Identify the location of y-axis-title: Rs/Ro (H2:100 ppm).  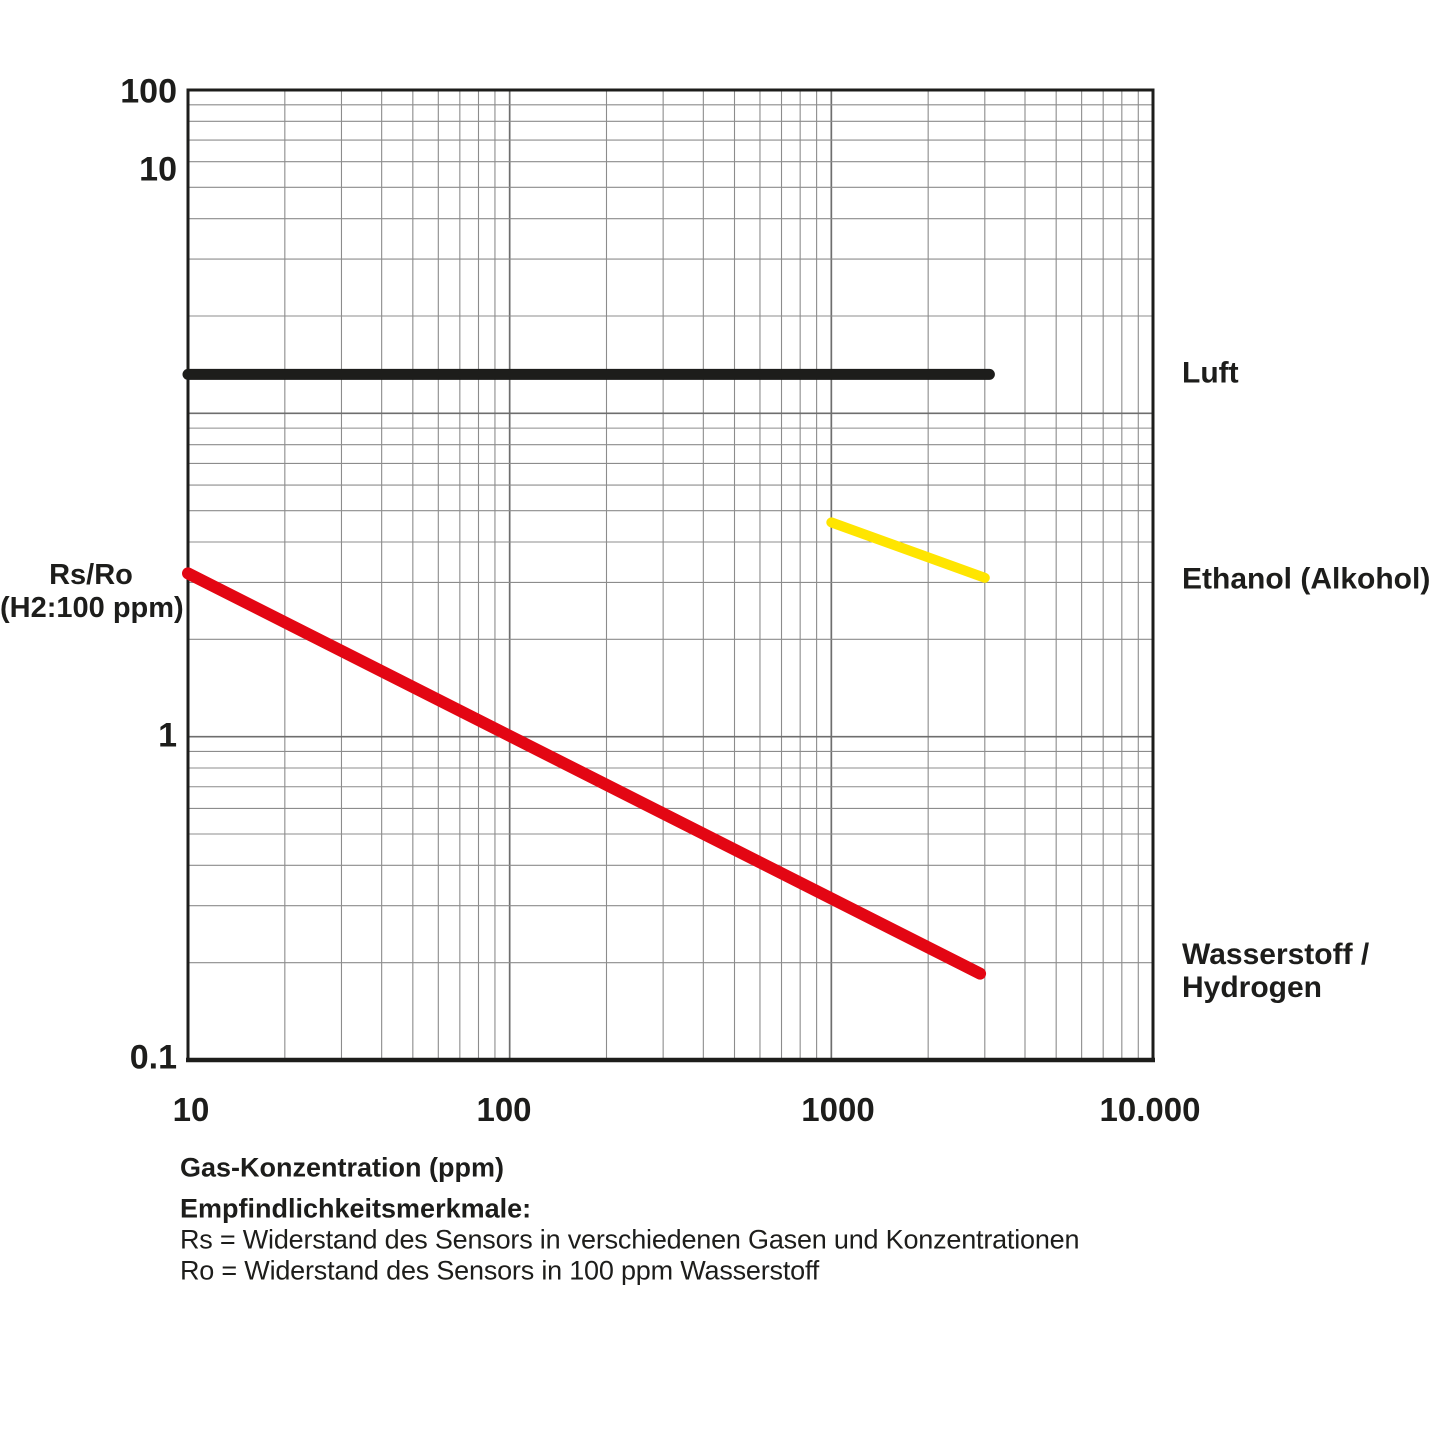
(92, 592).